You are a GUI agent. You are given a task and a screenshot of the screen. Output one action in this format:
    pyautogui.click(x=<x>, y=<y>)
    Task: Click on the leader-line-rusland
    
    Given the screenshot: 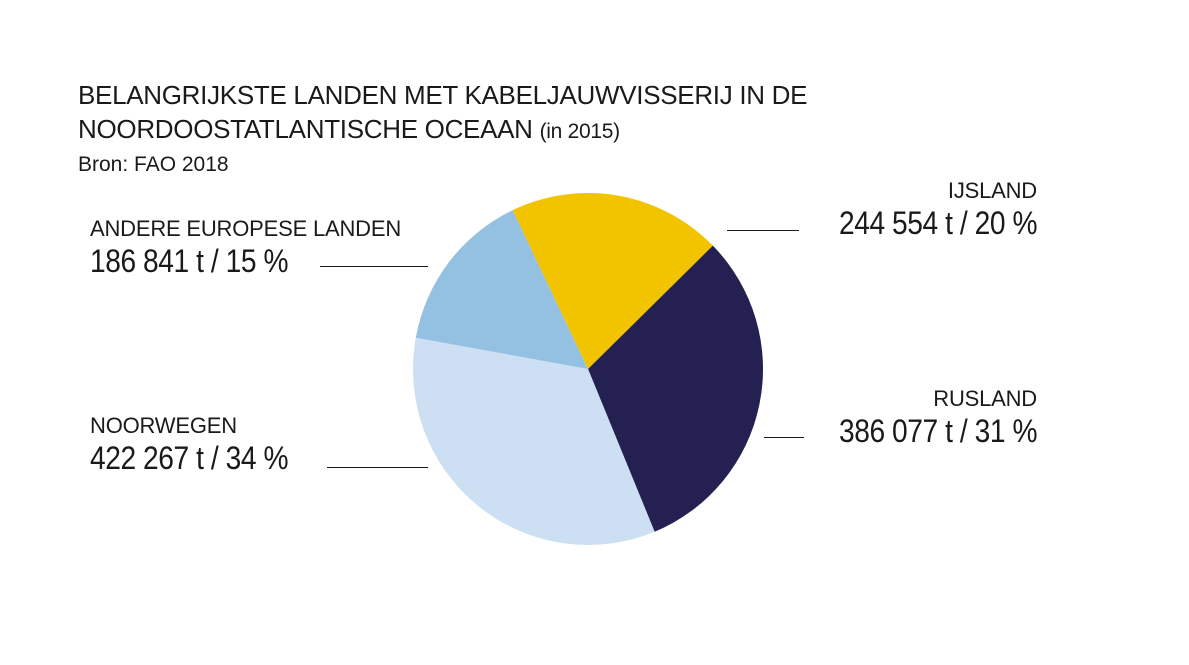 What is the action you would take?
    pyautogui.click(x=784, y=437)
    